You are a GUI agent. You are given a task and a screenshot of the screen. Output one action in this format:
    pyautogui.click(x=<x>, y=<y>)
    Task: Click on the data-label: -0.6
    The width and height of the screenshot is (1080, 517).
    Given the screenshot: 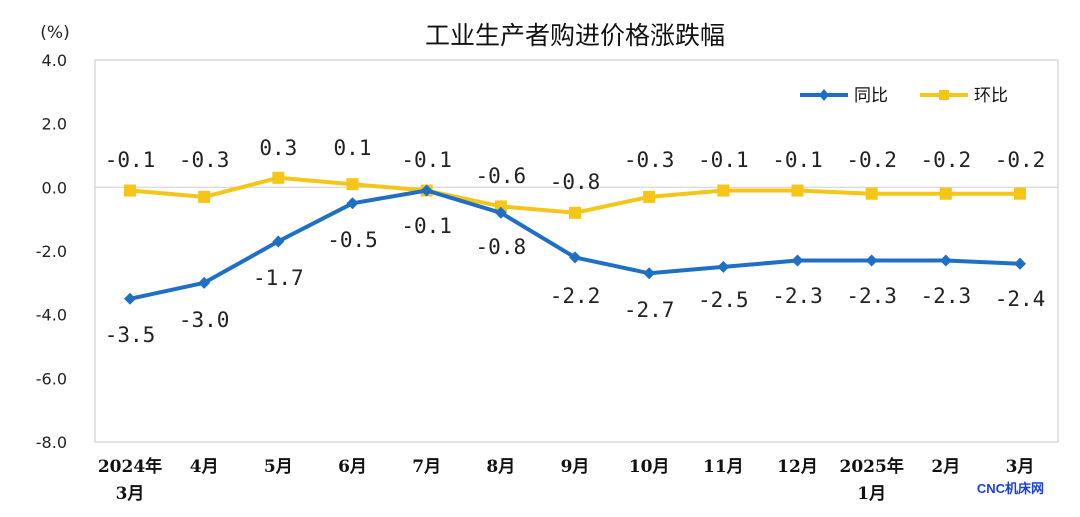 What is the action you would take?
    pyautogui.click(x=501, y=176)
    